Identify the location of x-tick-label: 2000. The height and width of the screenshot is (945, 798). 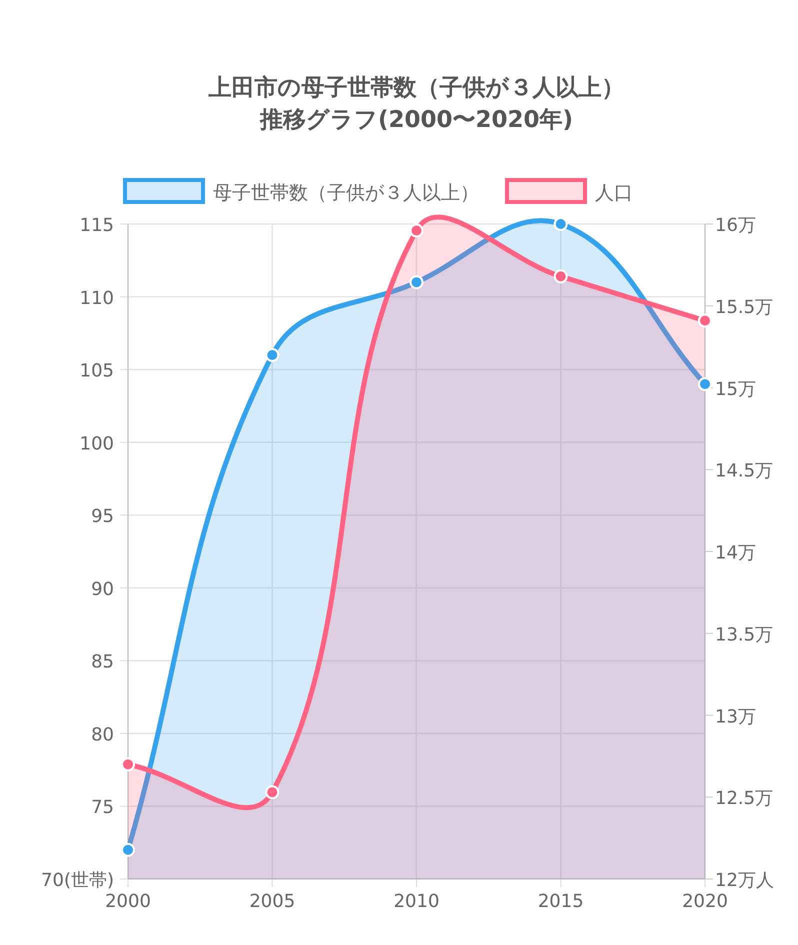
(128, 901).